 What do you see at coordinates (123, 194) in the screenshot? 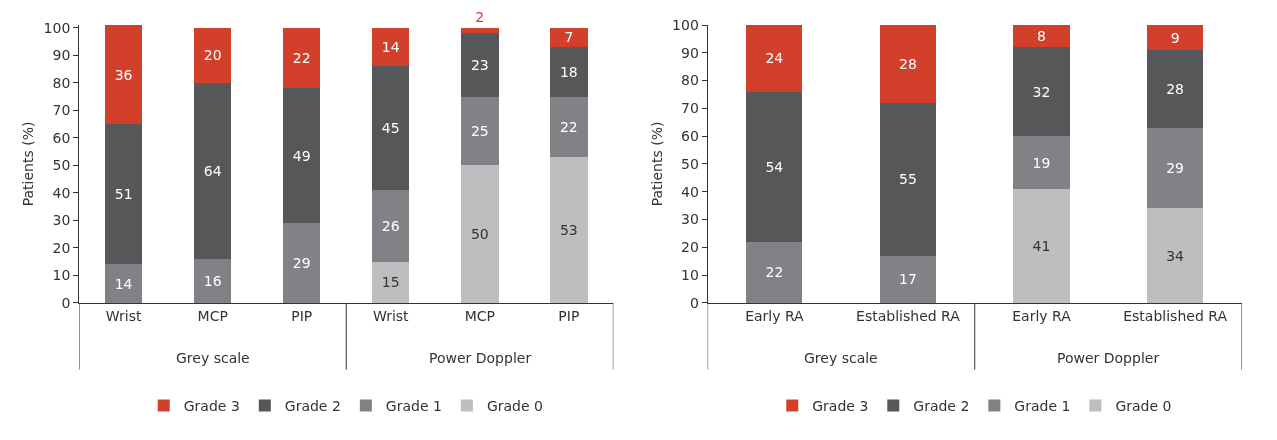
I see `data-label: 51` at bounding box center [123, 194].